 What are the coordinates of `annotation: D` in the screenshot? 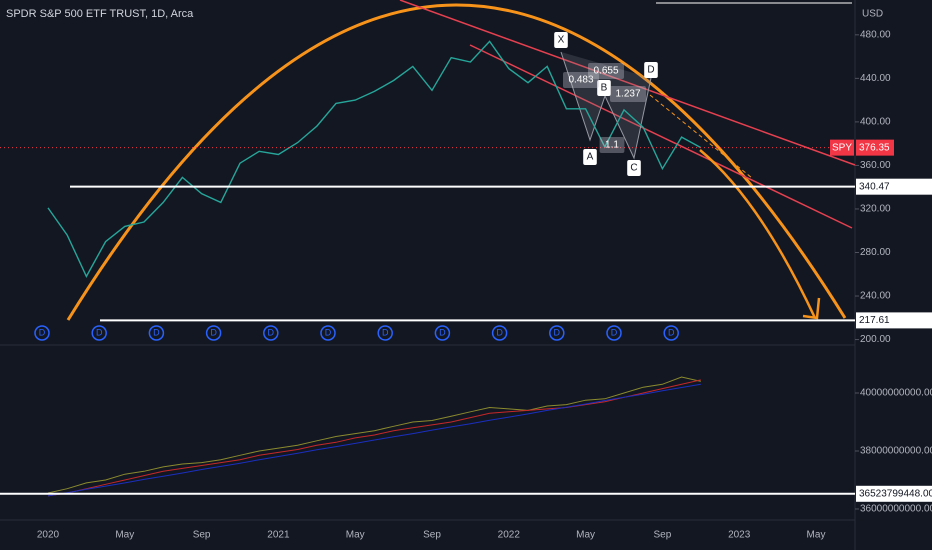 It's located at (650, 70).